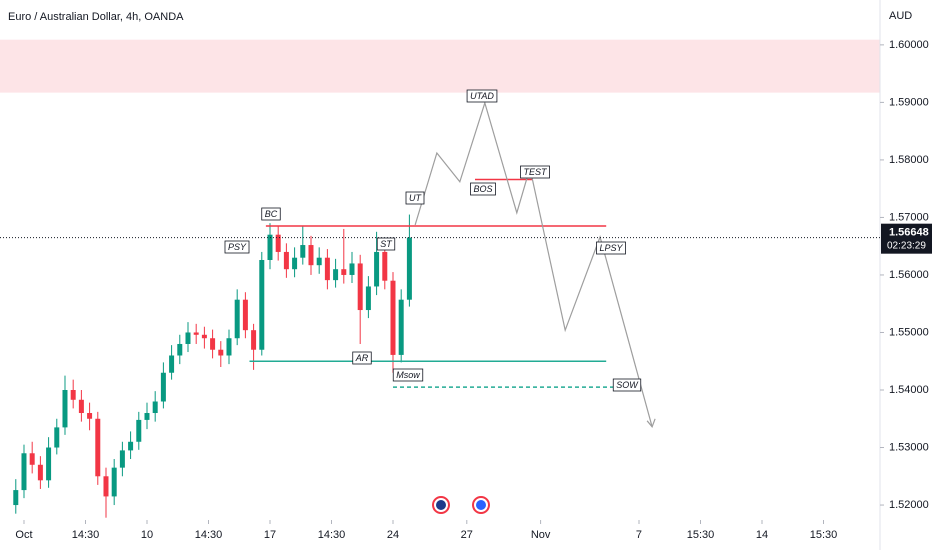 The height and width of the screenshot is (555, 932). I want to click on y-tick-label: 1.59000, so click(909, 102).